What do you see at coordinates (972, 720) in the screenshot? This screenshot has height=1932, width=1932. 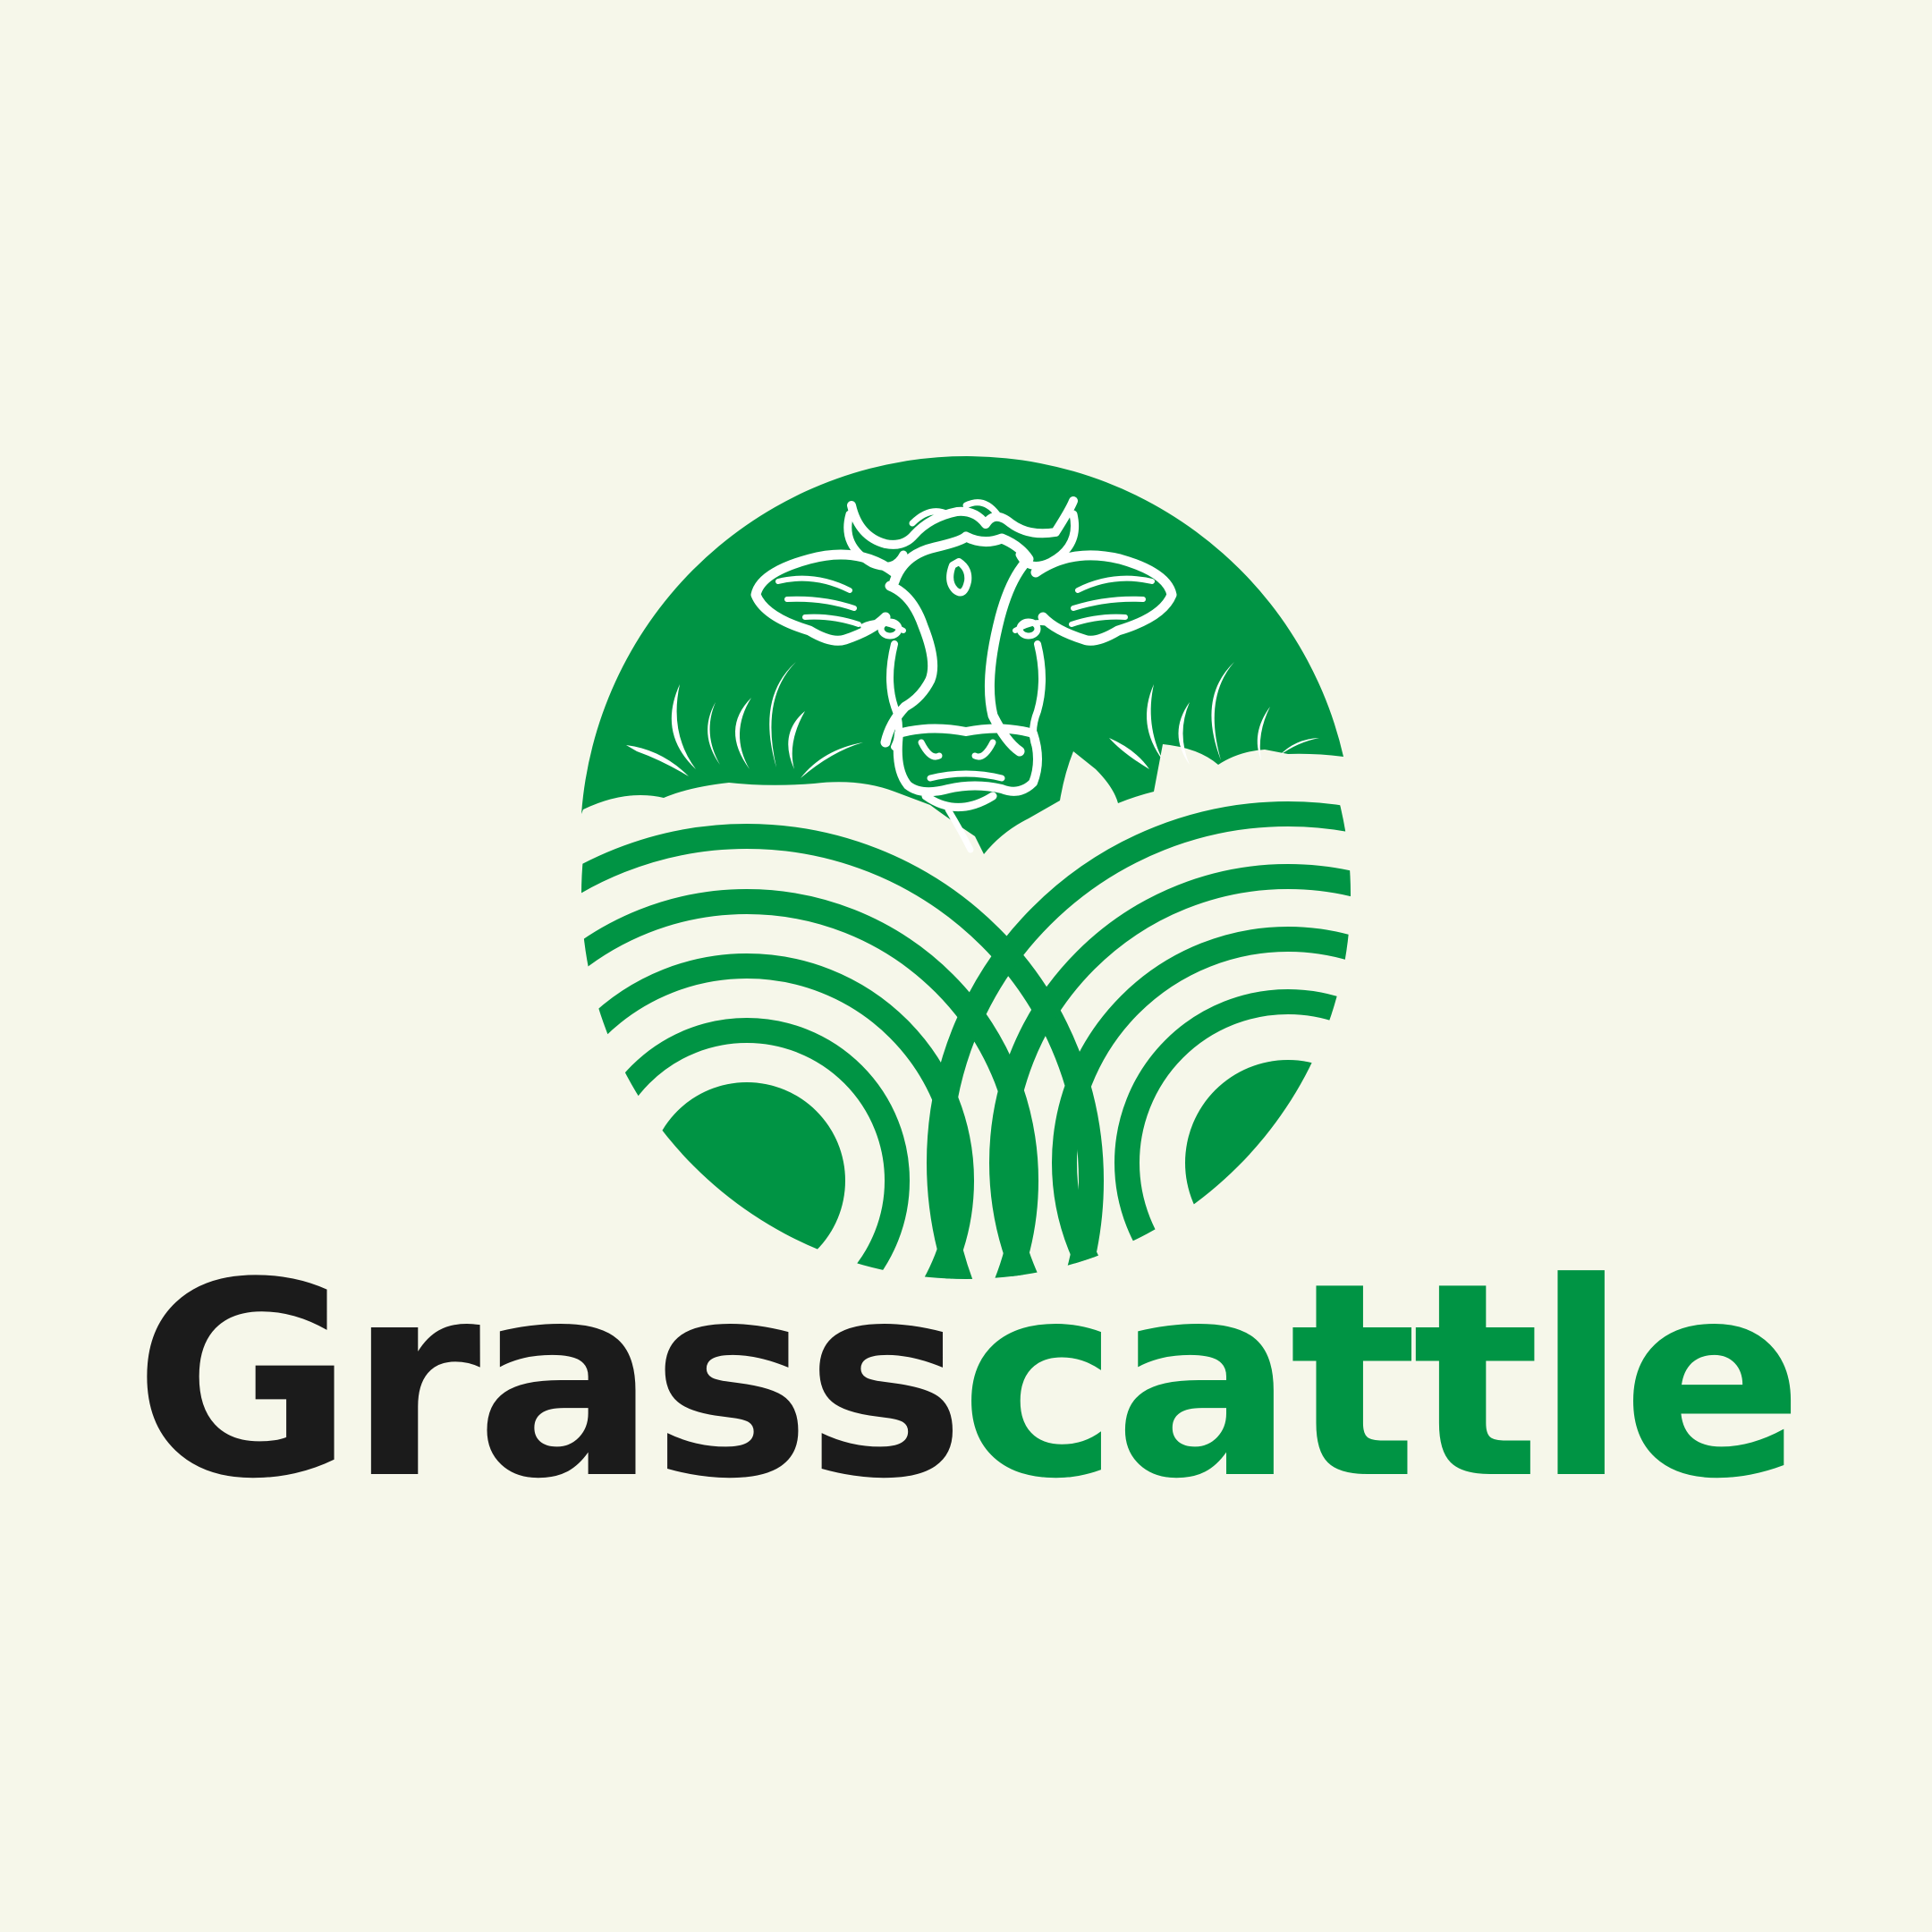 I see `grass-blades` at bounding box center [972, 720].